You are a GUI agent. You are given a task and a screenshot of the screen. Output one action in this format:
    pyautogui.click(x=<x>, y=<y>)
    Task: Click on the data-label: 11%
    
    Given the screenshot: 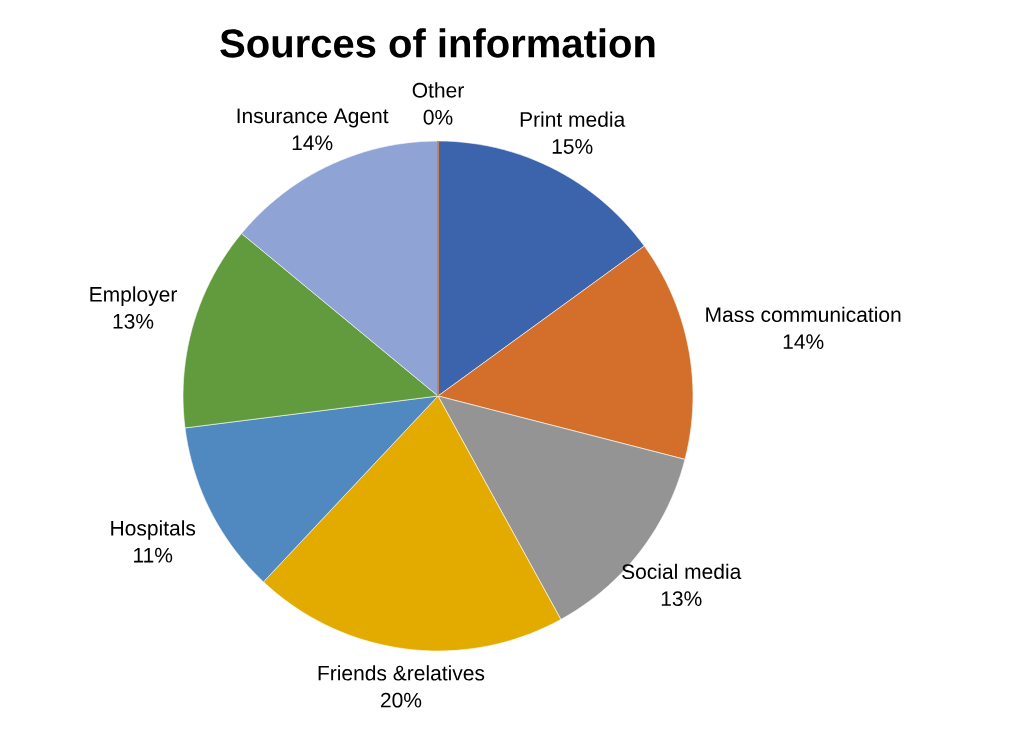 What is the action you would take?
    pyautogui.click(x=153, y=555)
    